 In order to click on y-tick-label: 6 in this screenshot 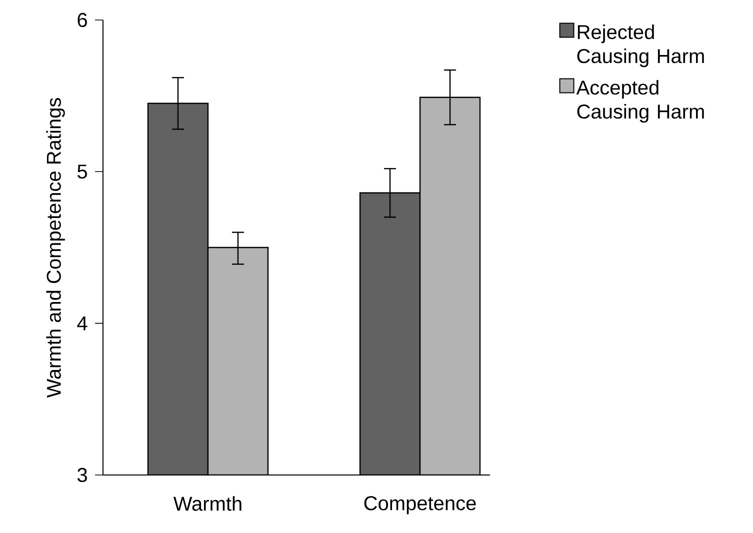, I will do `click(82, 20)`.